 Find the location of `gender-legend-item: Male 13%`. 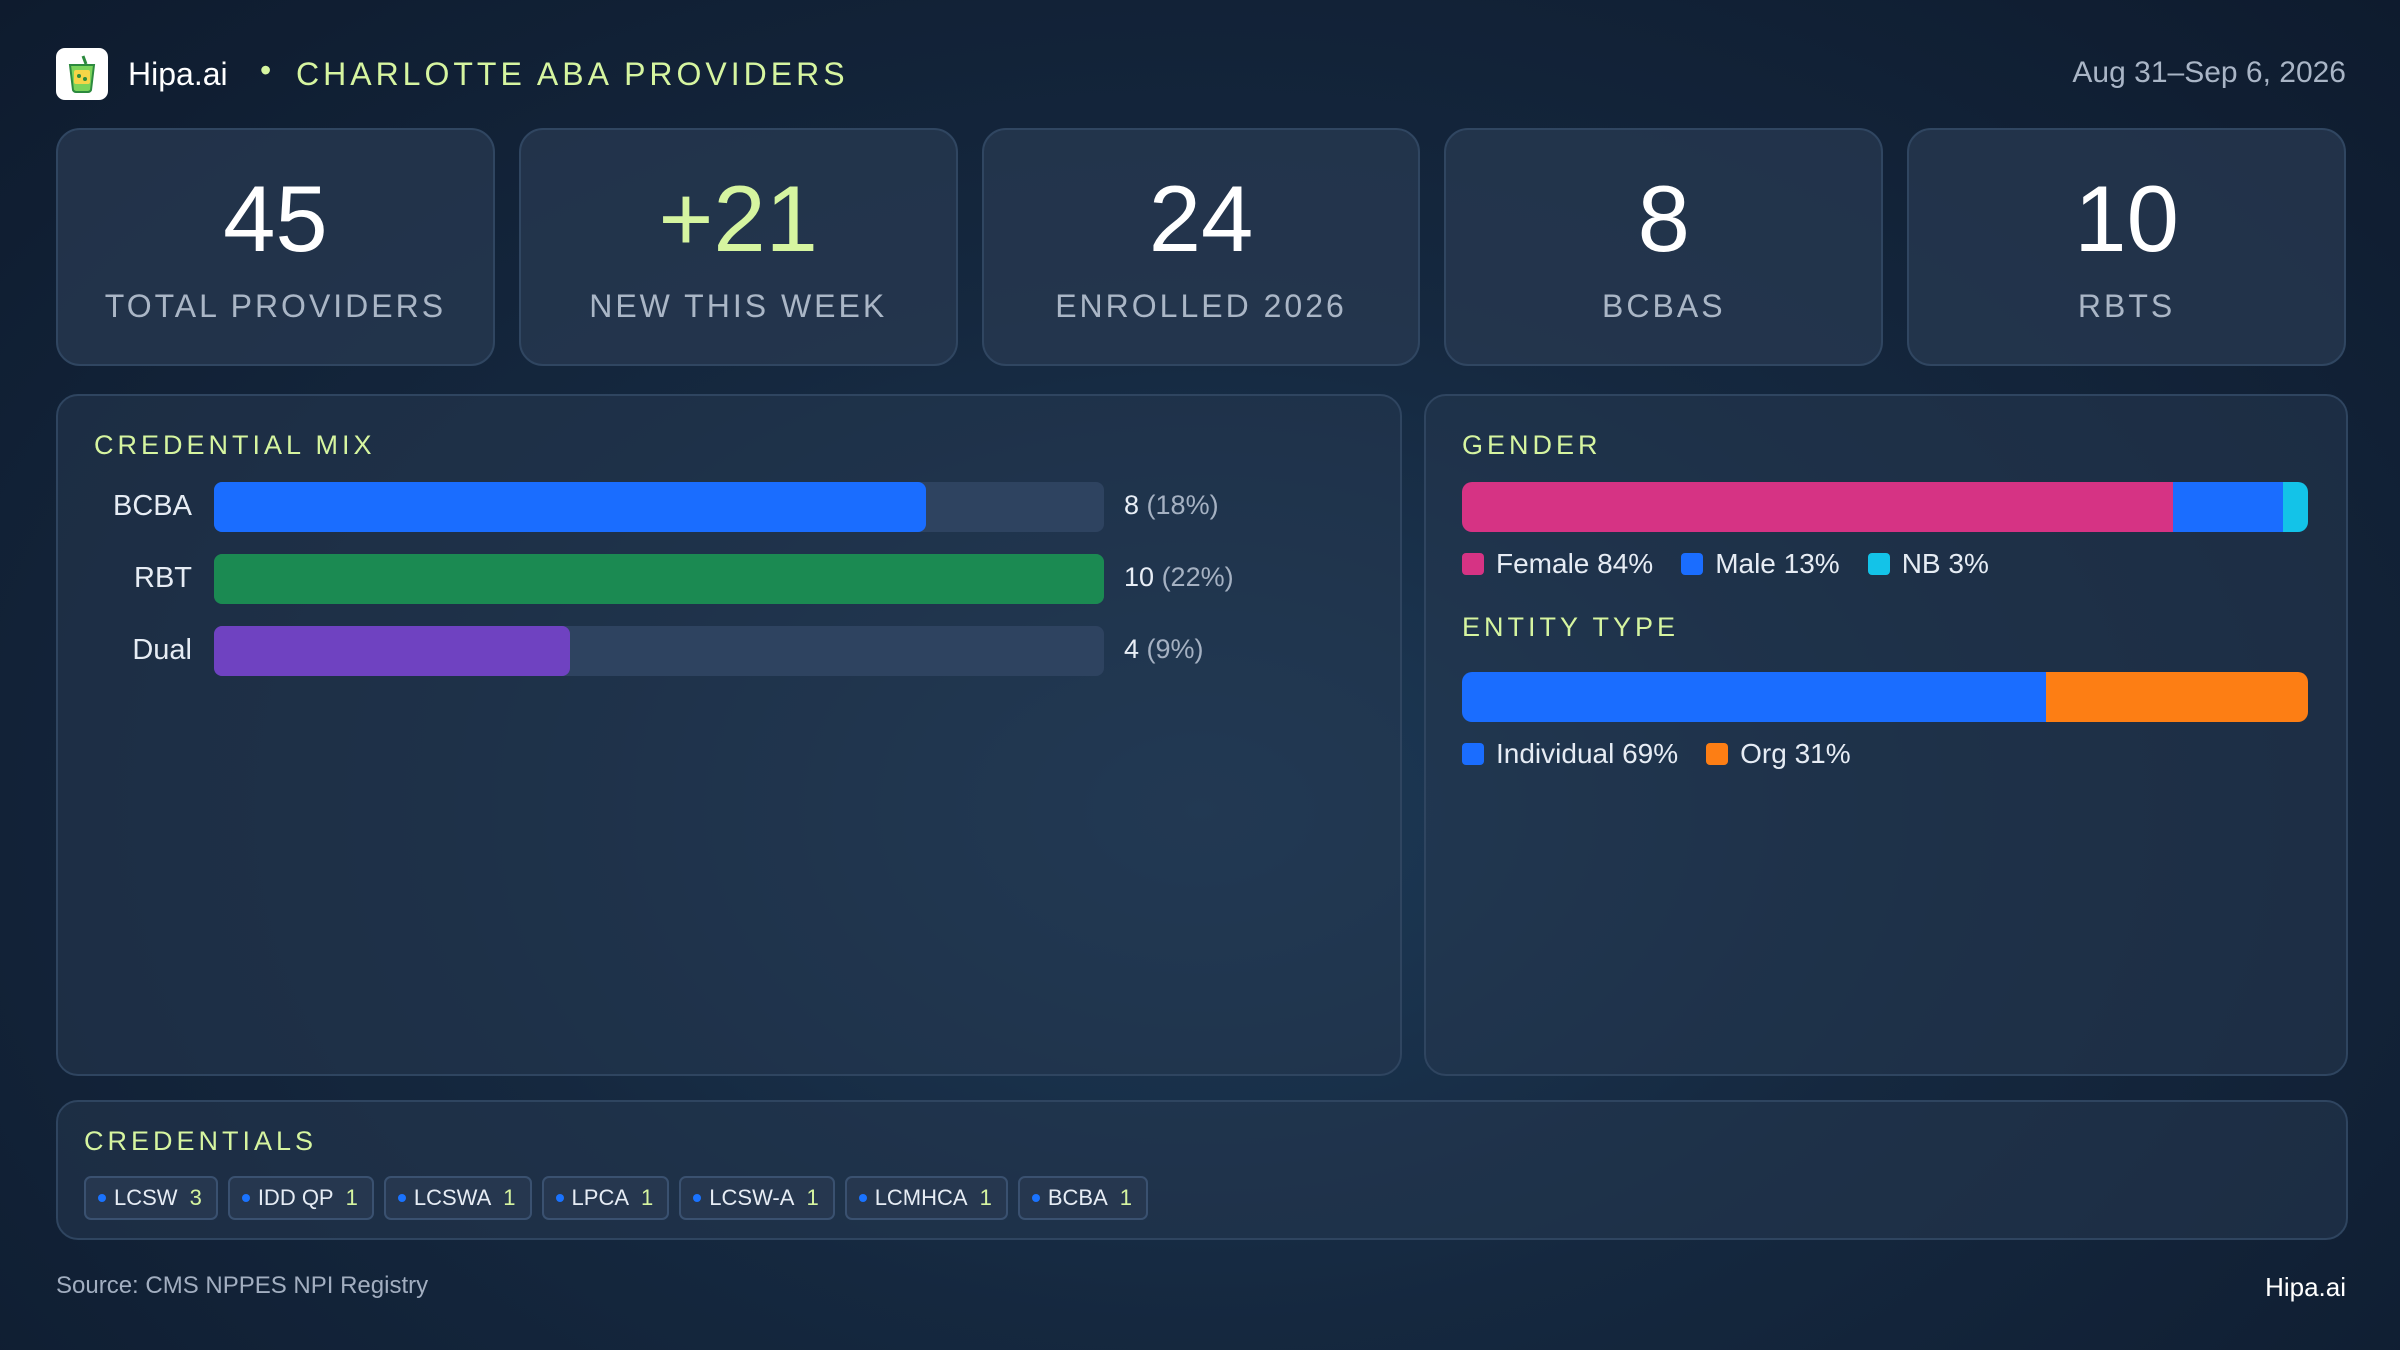

gender-legend-item: Male 13% is located at coordinates (1760, 564).